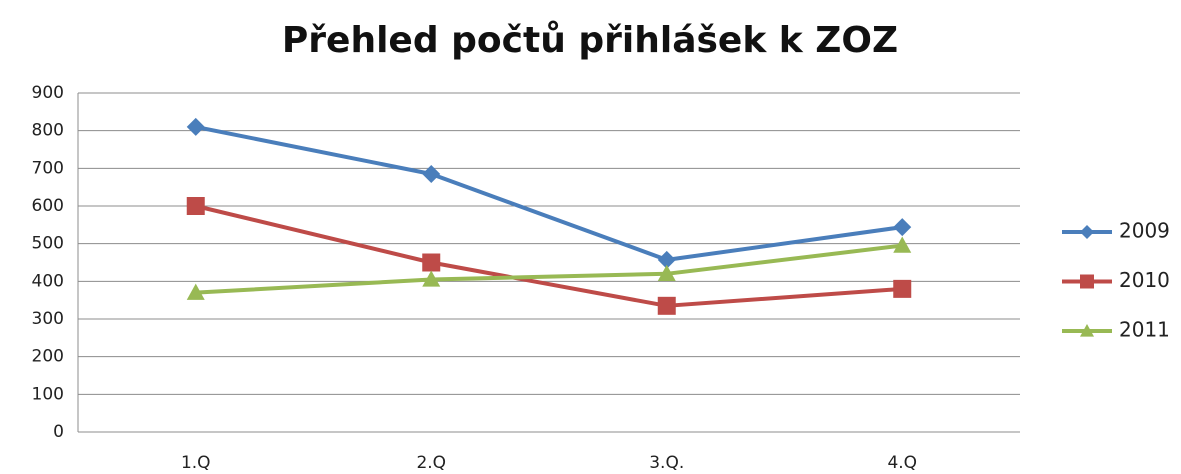 This screenshot has width=1181, height=474. Describe the element at coordinates (48, 131) in the screenshot. I see `y-tick-label: 800` at that location.